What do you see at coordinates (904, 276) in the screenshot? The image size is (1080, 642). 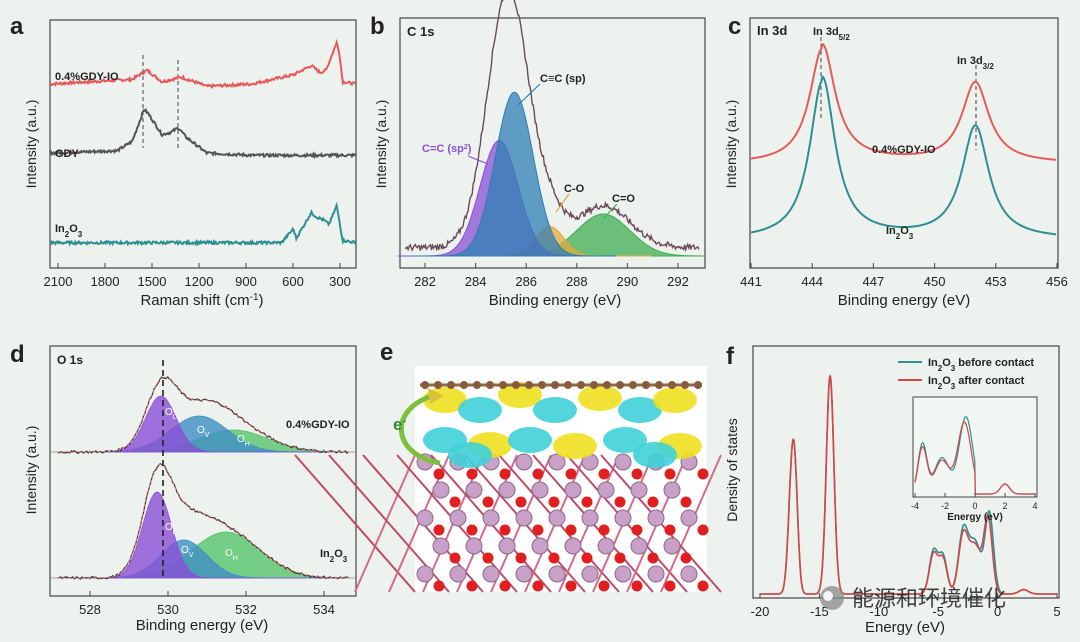 I see `x-axis-c: 441 444 447 450 453 456` at bounding box center [904, 276].